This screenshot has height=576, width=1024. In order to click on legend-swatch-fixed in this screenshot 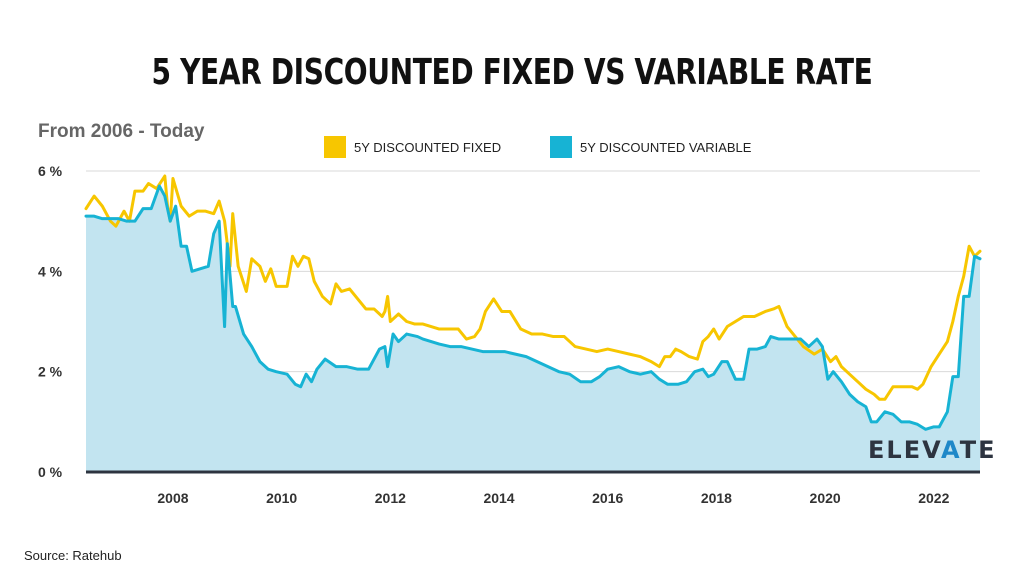, I will do `click(335, 147)`.